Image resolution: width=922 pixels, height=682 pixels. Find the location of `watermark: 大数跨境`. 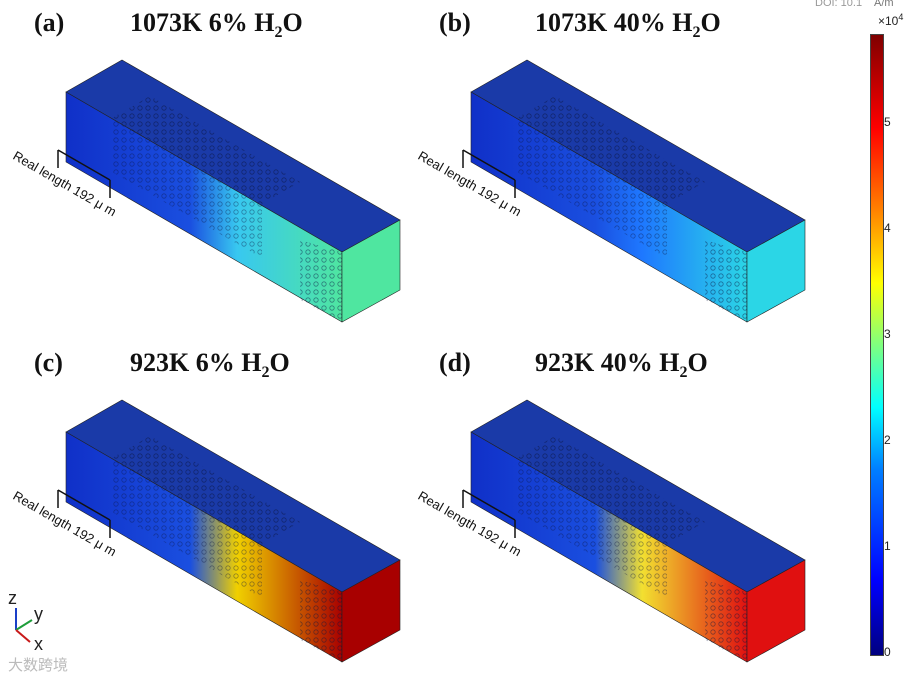

watermark: 大数跨境 is located at coordinates (38, 665).